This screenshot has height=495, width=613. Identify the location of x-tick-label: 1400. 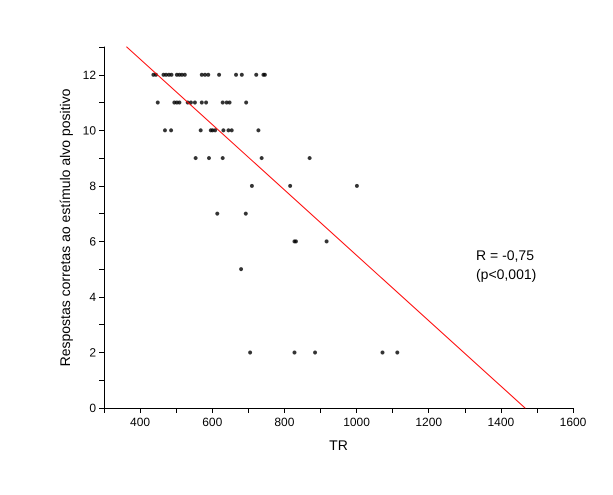
(501, 422).